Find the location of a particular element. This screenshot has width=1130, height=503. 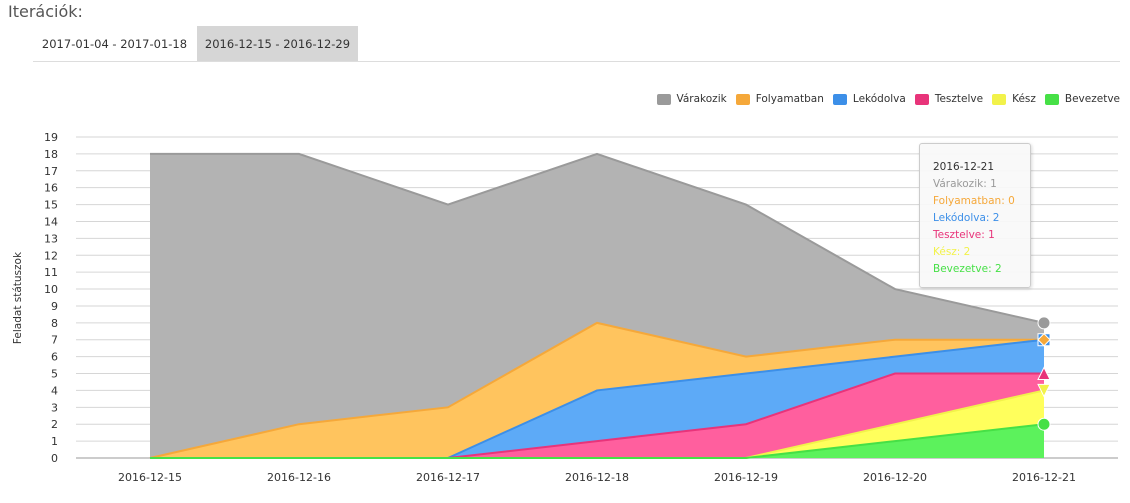

tooltip-date: 2016-12-21 is located at coordinates (964, 167).